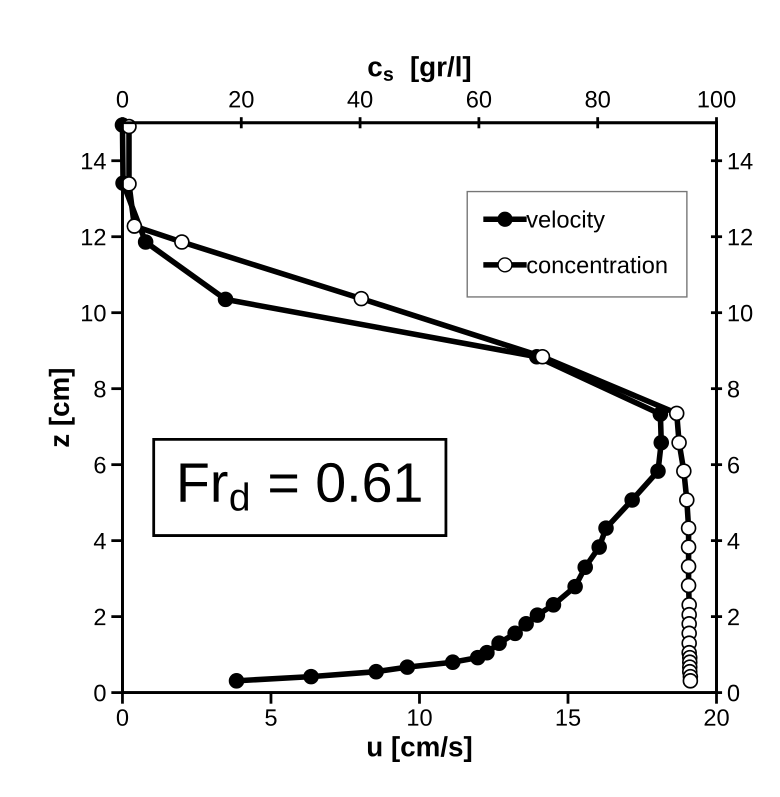 This screenshot has width=780, height=797. What do you see at coordinates (717, 99) in the screenshot?
I see `x2-tick-label: 100` at bounding box center [717, 99].